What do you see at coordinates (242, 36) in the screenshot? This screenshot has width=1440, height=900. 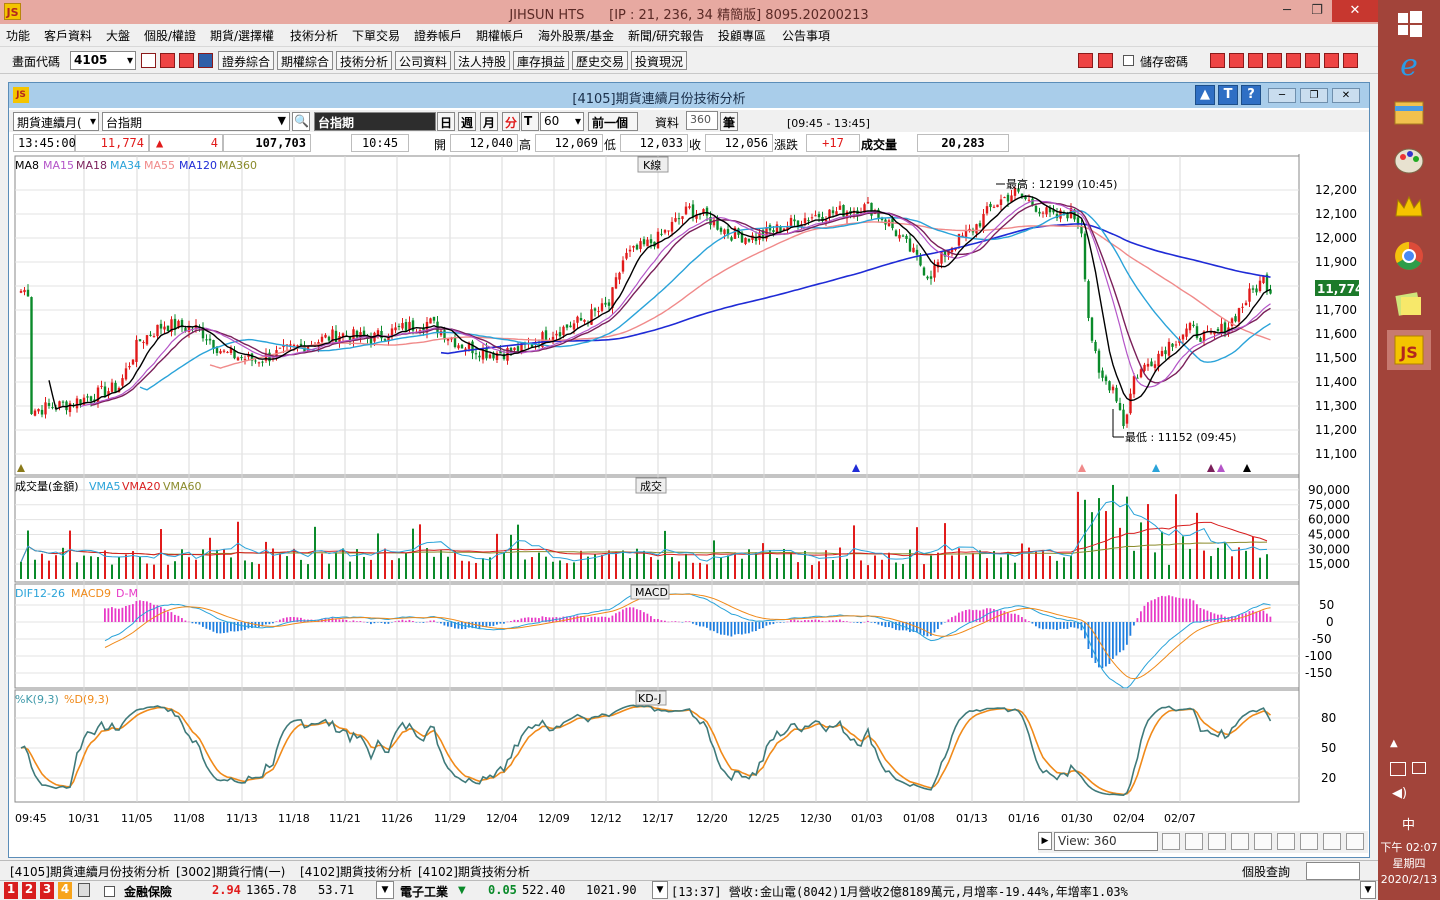 I see `menu-item-4: 期貨/選擇權` at bounding box center [242, 36].